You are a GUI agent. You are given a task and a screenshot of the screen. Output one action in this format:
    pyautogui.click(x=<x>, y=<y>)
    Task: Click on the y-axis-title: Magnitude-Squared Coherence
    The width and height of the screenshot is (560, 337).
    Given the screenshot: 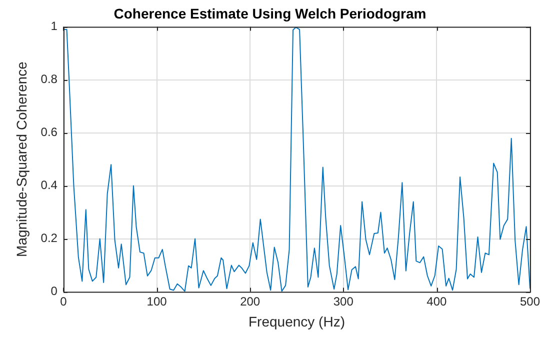 What is the action you would take?
    pyautogui.click(x=21, y=159)
    